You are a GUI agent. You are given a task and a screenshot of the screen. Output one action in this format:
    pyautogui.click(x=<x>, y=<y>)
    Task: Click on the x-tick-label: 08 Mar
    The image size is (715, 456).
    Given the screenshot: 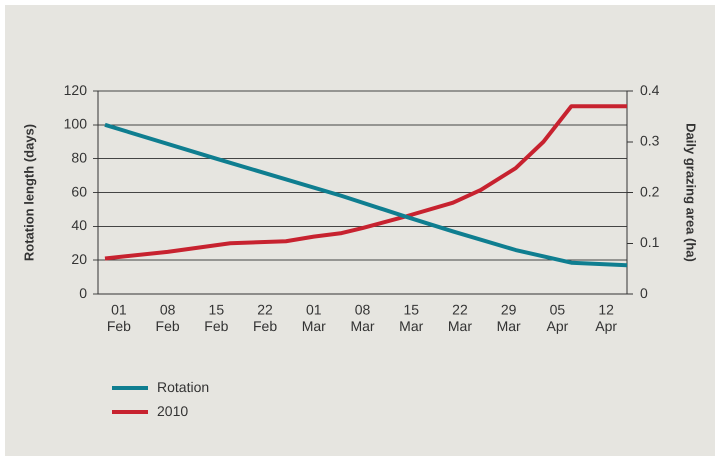 What is the action you would take?
    pyautogui.click(x=362, y=317)
    